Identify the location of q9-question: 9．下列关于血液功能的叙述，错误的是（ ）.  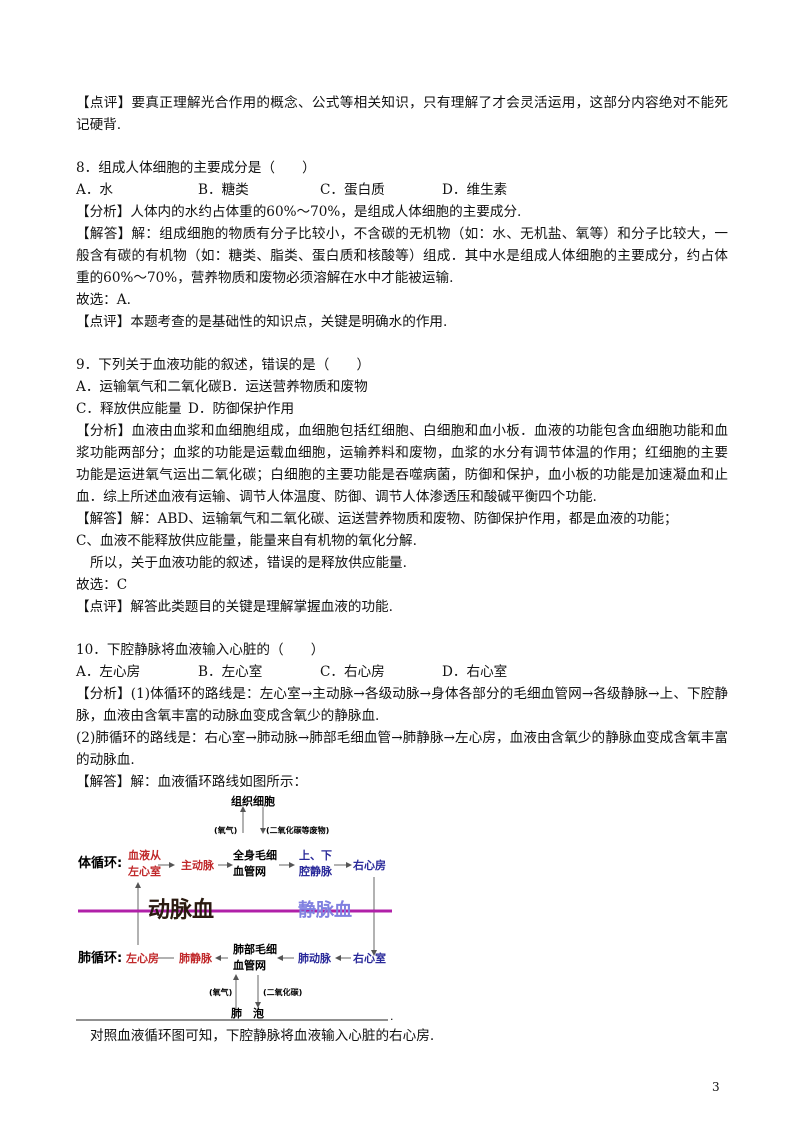
(223, 365).